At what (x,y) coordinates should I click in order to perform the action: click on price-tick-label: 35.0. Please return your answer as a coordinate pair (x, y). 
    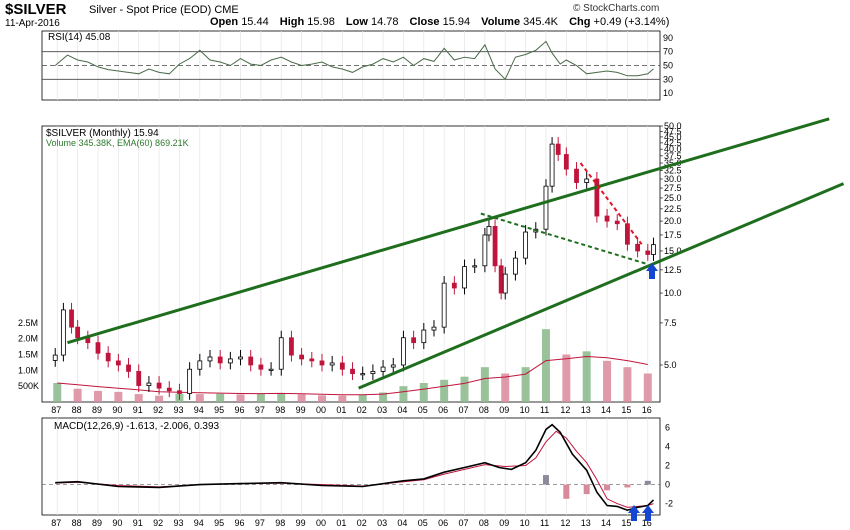
    Looking at the image, I should click on (673, 163).